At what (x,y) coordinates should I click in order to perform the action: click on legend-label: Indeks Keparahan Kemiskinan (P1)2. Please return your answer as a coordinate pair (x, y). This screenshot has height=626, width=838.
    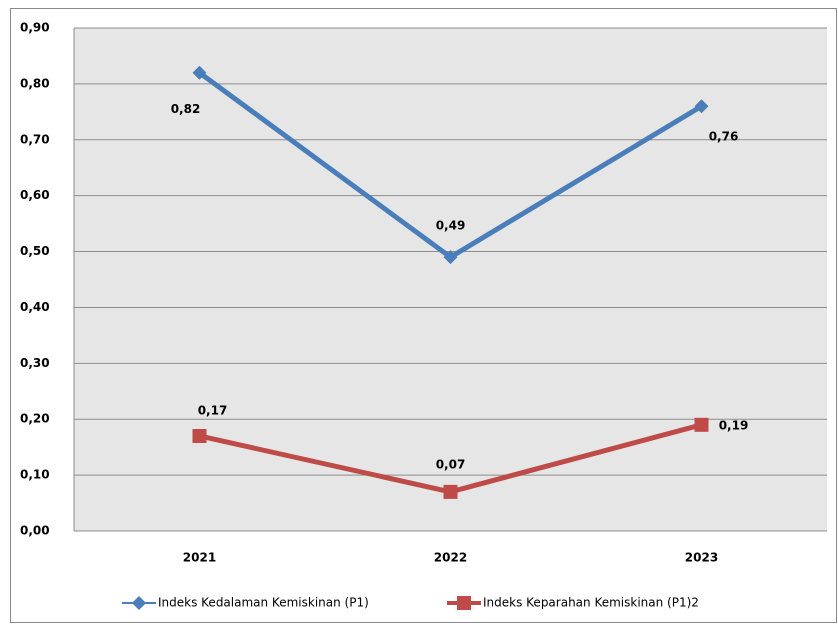
    Looking at the image, I should click on (591, 603).